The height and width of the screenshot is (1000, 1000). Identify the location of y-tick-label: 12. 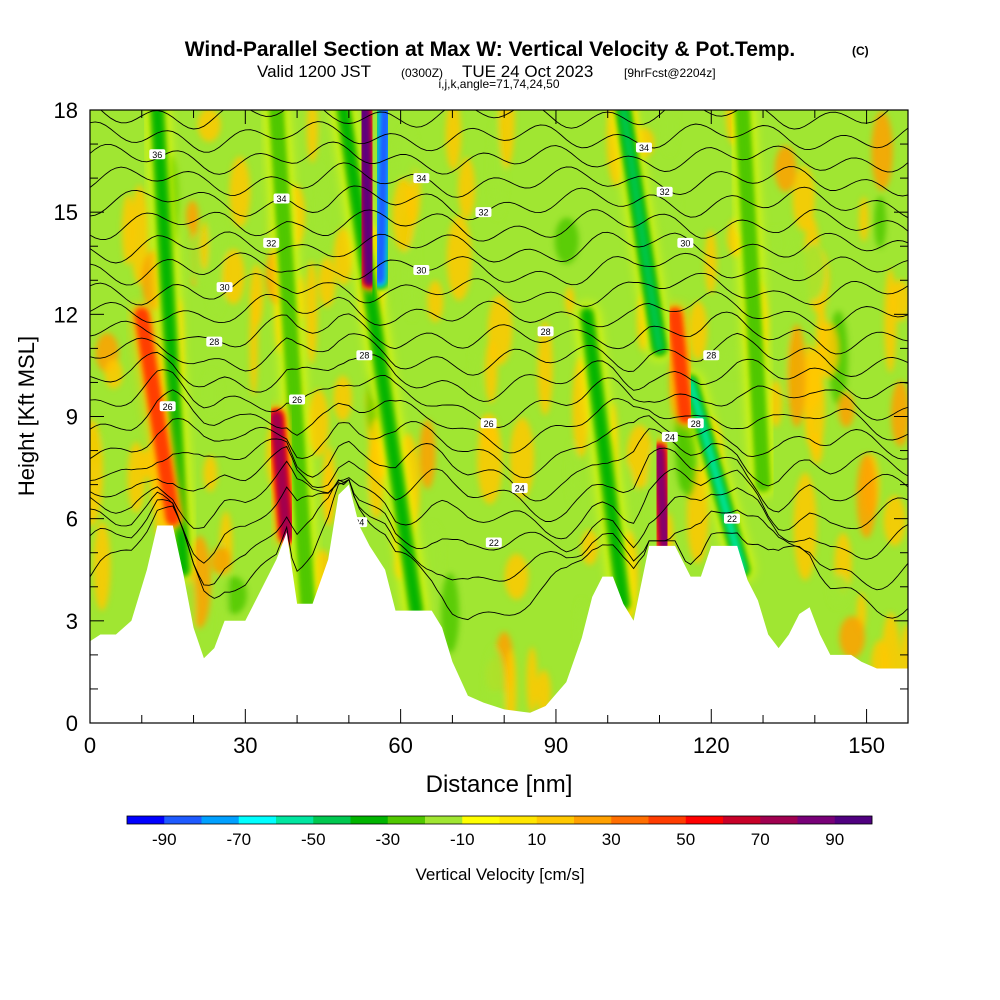
(66, 314).